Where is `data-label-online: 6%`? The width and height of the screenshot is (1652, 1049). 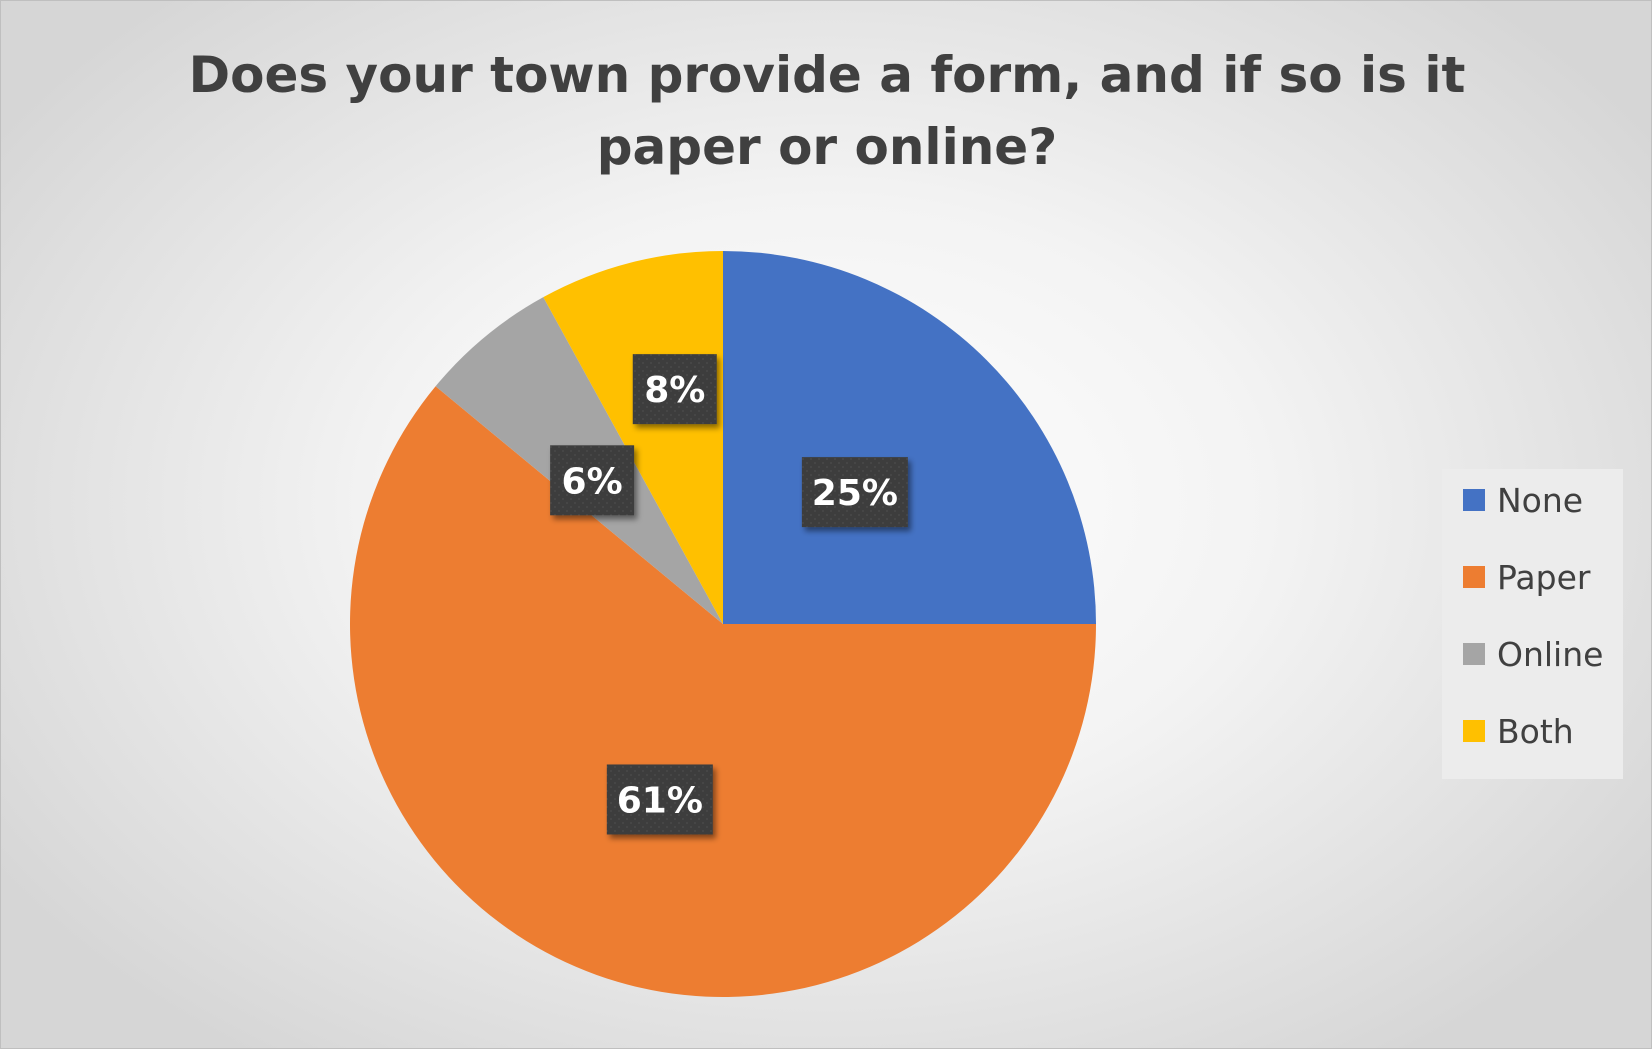 data-label-online: 6% is located at coordinates (592, 480).